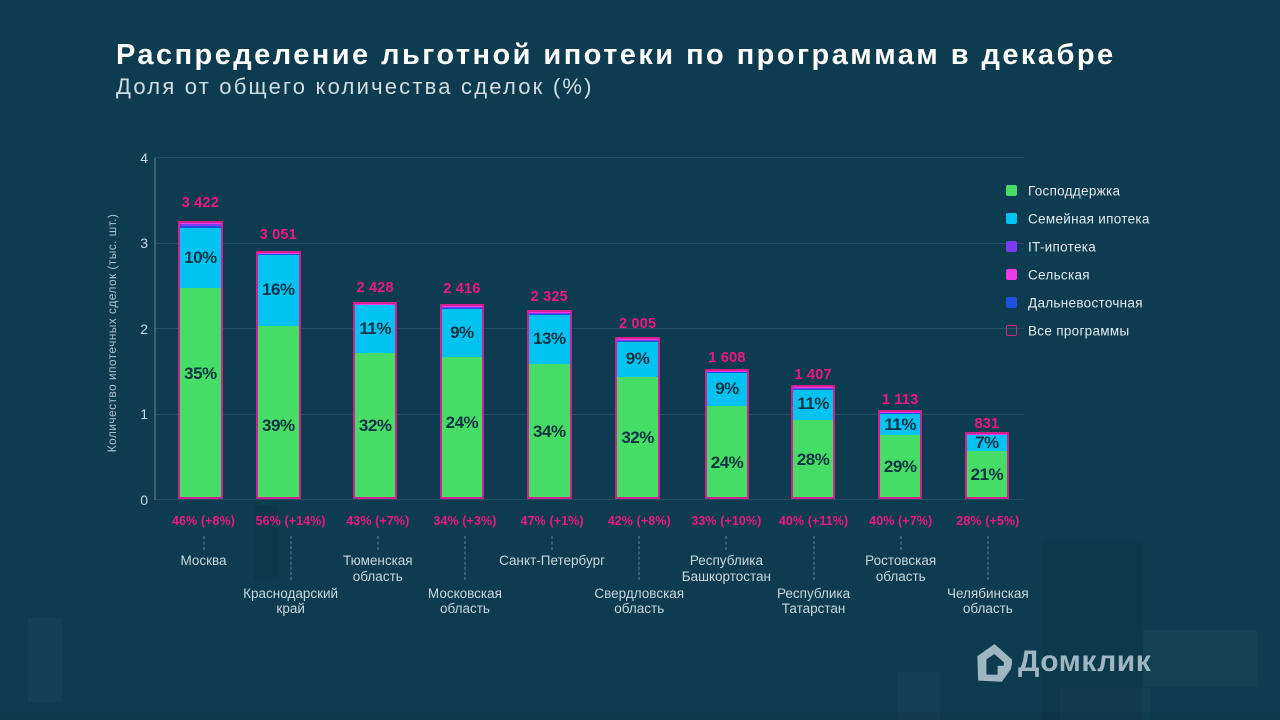 This screenshot has width=1280, height=720. What do you see at coordinates (291, 601) in the screenshot?
I see `region-label: Краснодарский край` at bounding box center [291, 601].